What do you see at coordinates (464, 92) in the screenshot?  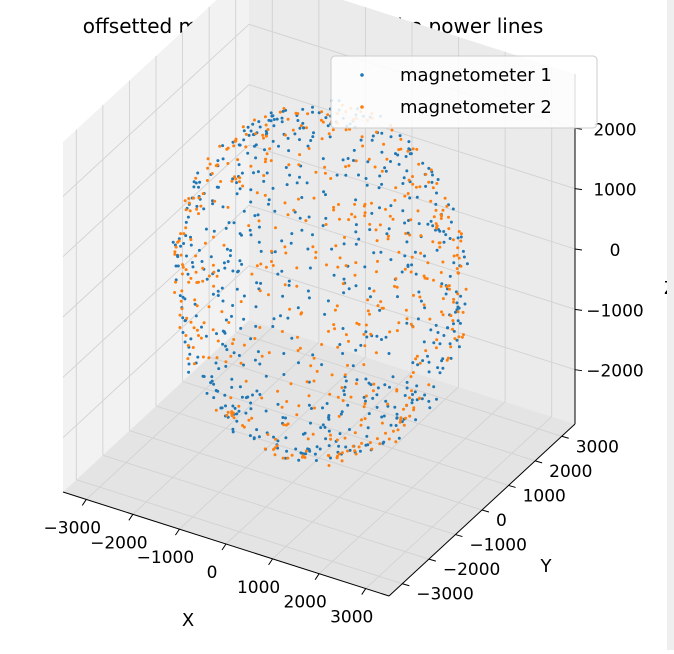 I see `legend-box` at bounding box center [464, 92].